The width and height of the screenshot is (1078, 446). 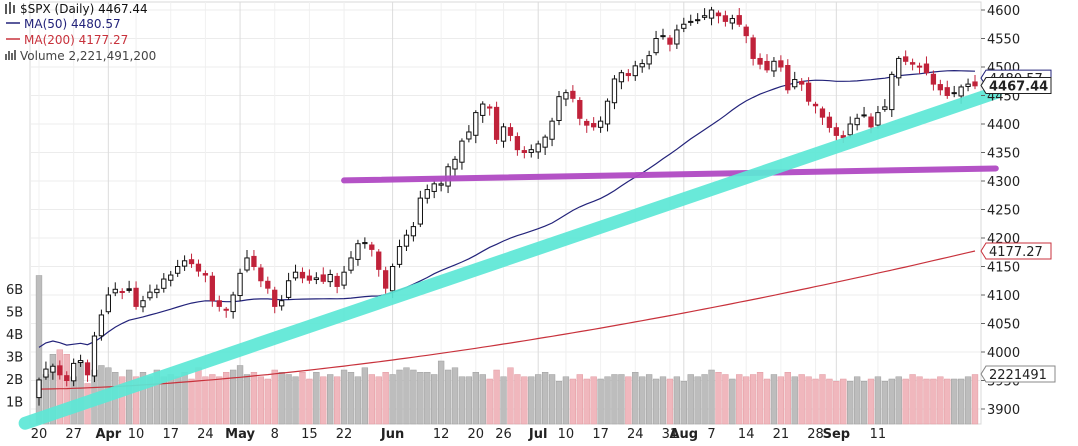 I want to click on legend-volume: Volume 2,221,491,200, so click(x=80, y=56).